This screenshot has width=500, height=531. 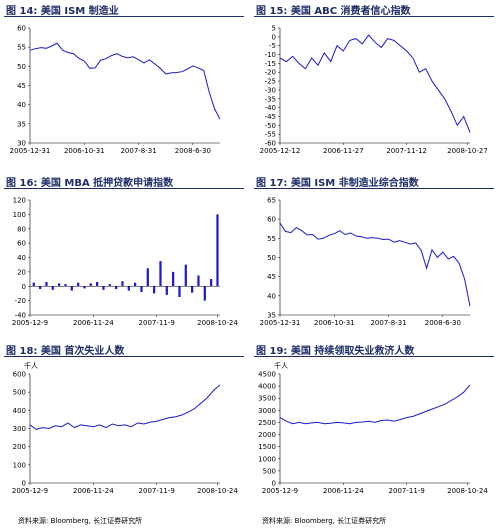 I want to click on y-tick-label: 300, so click(x=19, y=429).